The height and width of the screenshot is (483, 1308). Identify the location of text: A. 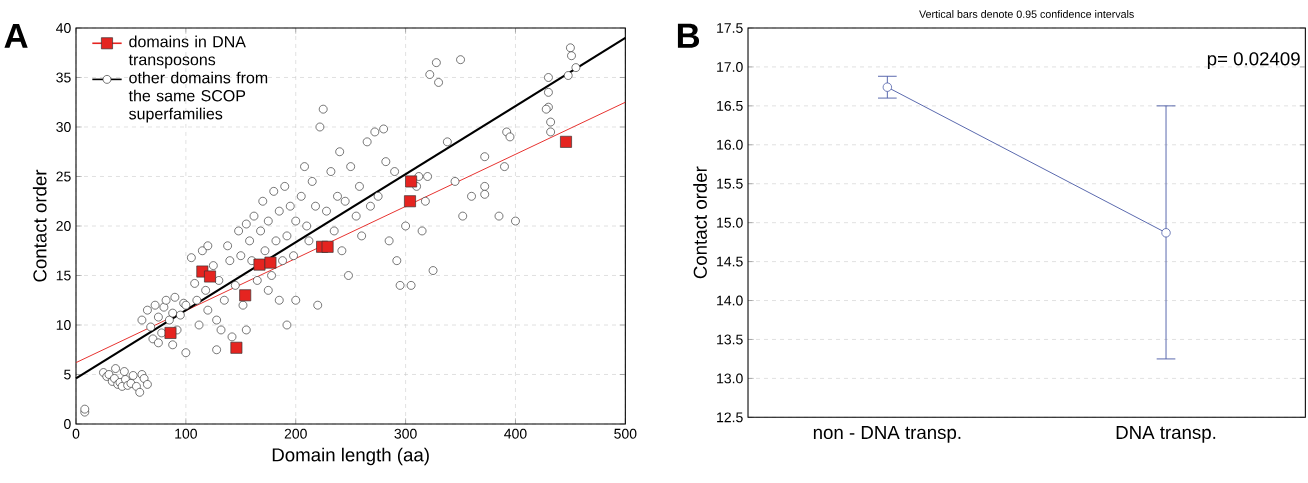
(16, 36).